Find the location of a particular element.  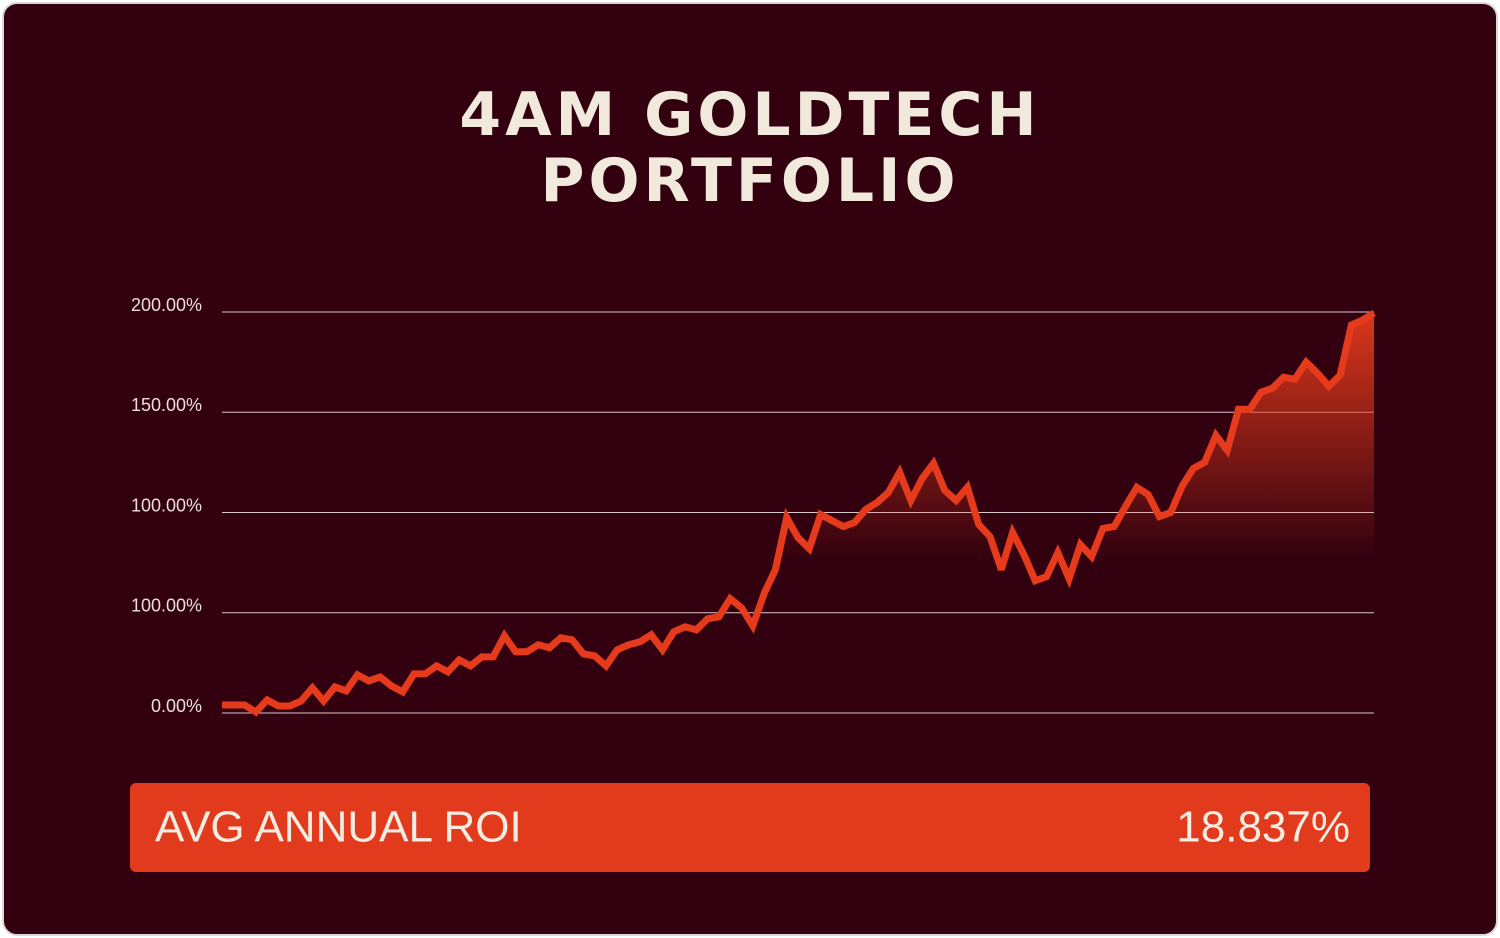

chart-title: 4AM GOLDTECH PORTFOLIO is located at coordinates (750, 148).